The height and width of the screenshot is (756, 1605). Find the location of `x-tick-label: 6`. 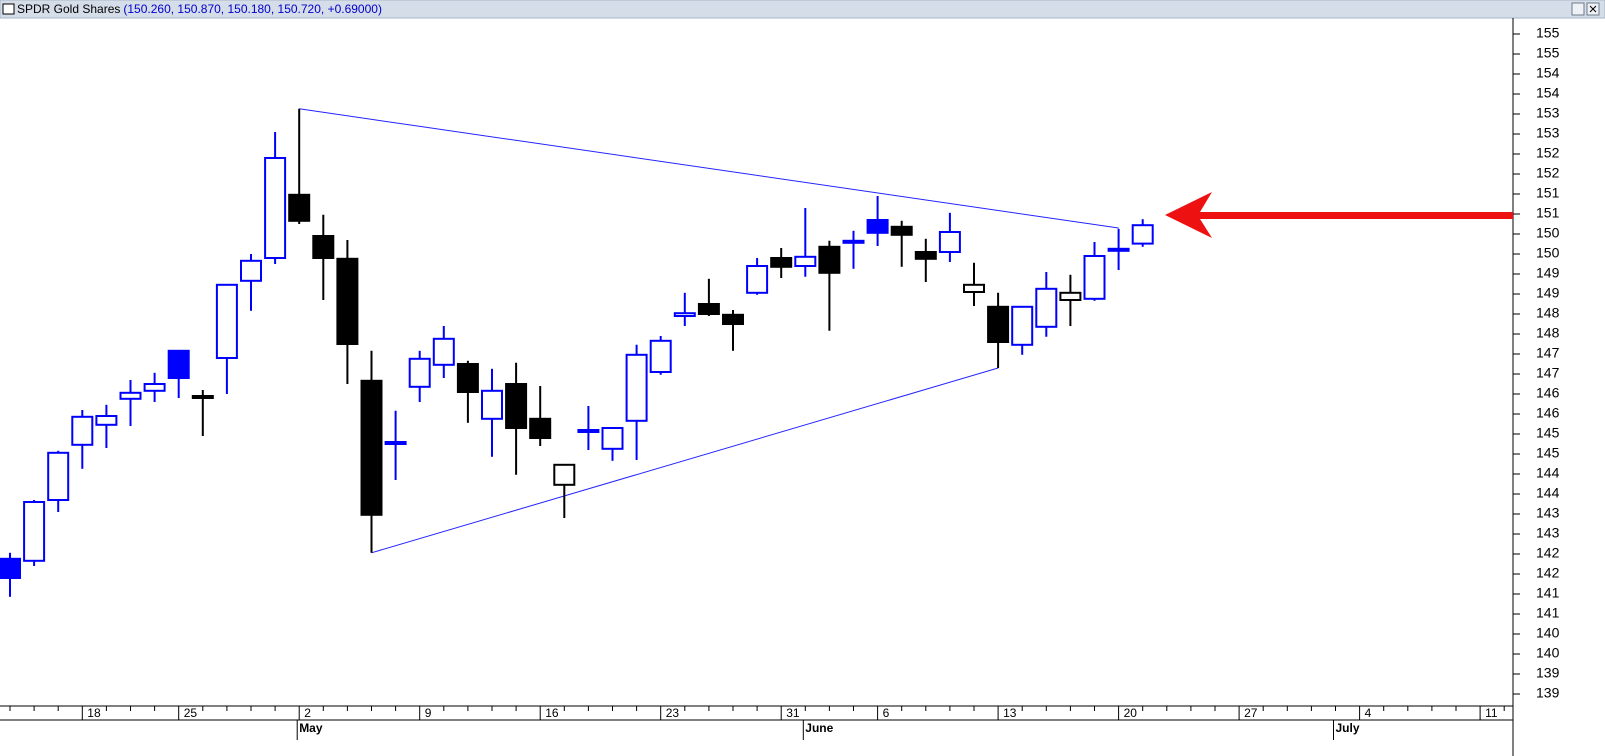

x-tick-label: 6 is located at coordinates (886, 713).